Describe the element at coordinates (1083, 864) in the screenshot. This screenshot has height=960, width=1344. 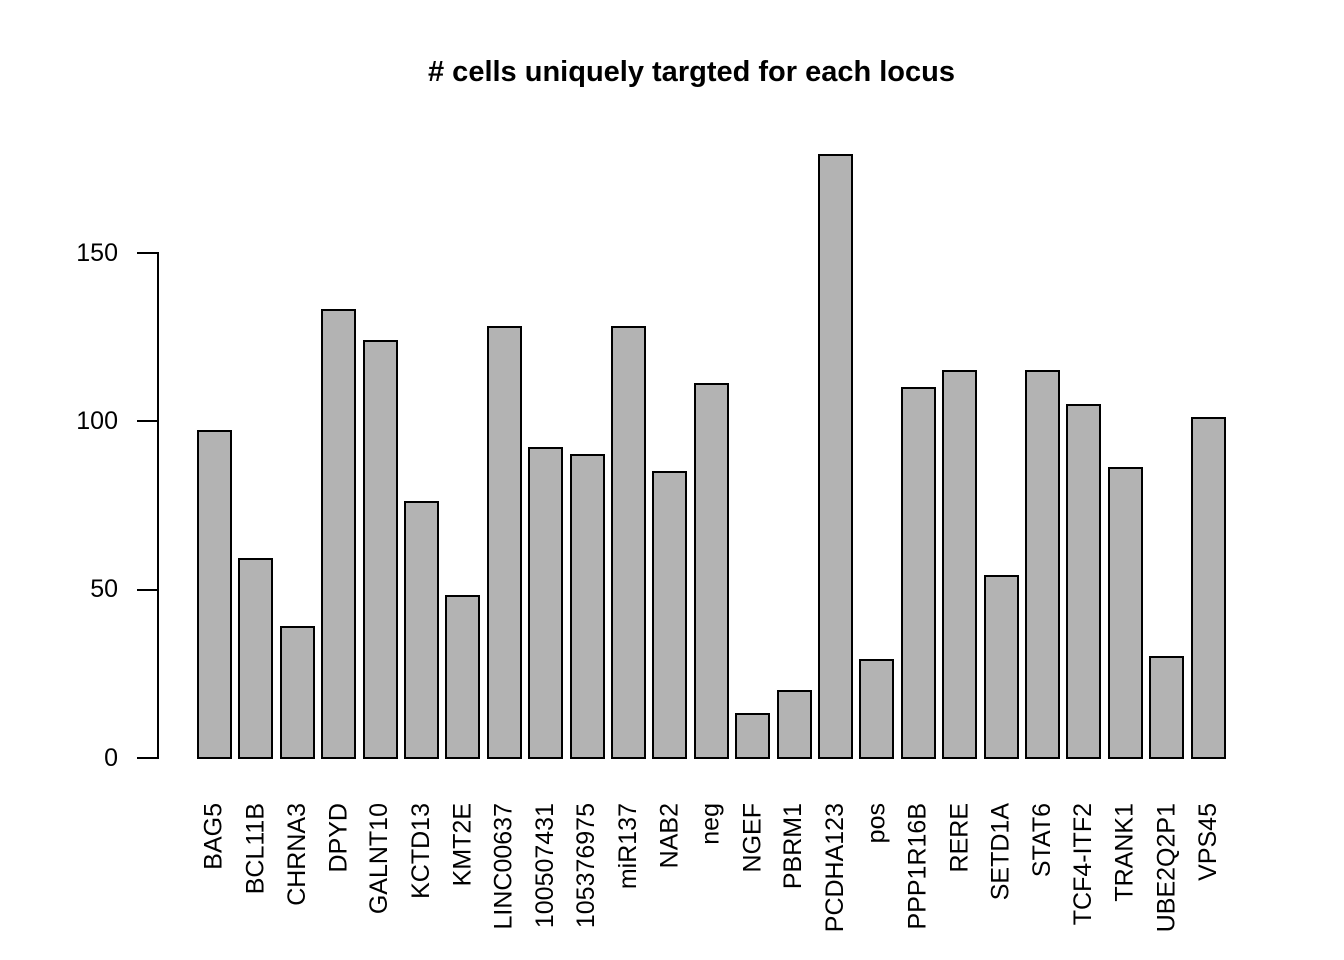
I see `x-tick-label-TCF4-ITF2: TCF4-ITF2` at that location.